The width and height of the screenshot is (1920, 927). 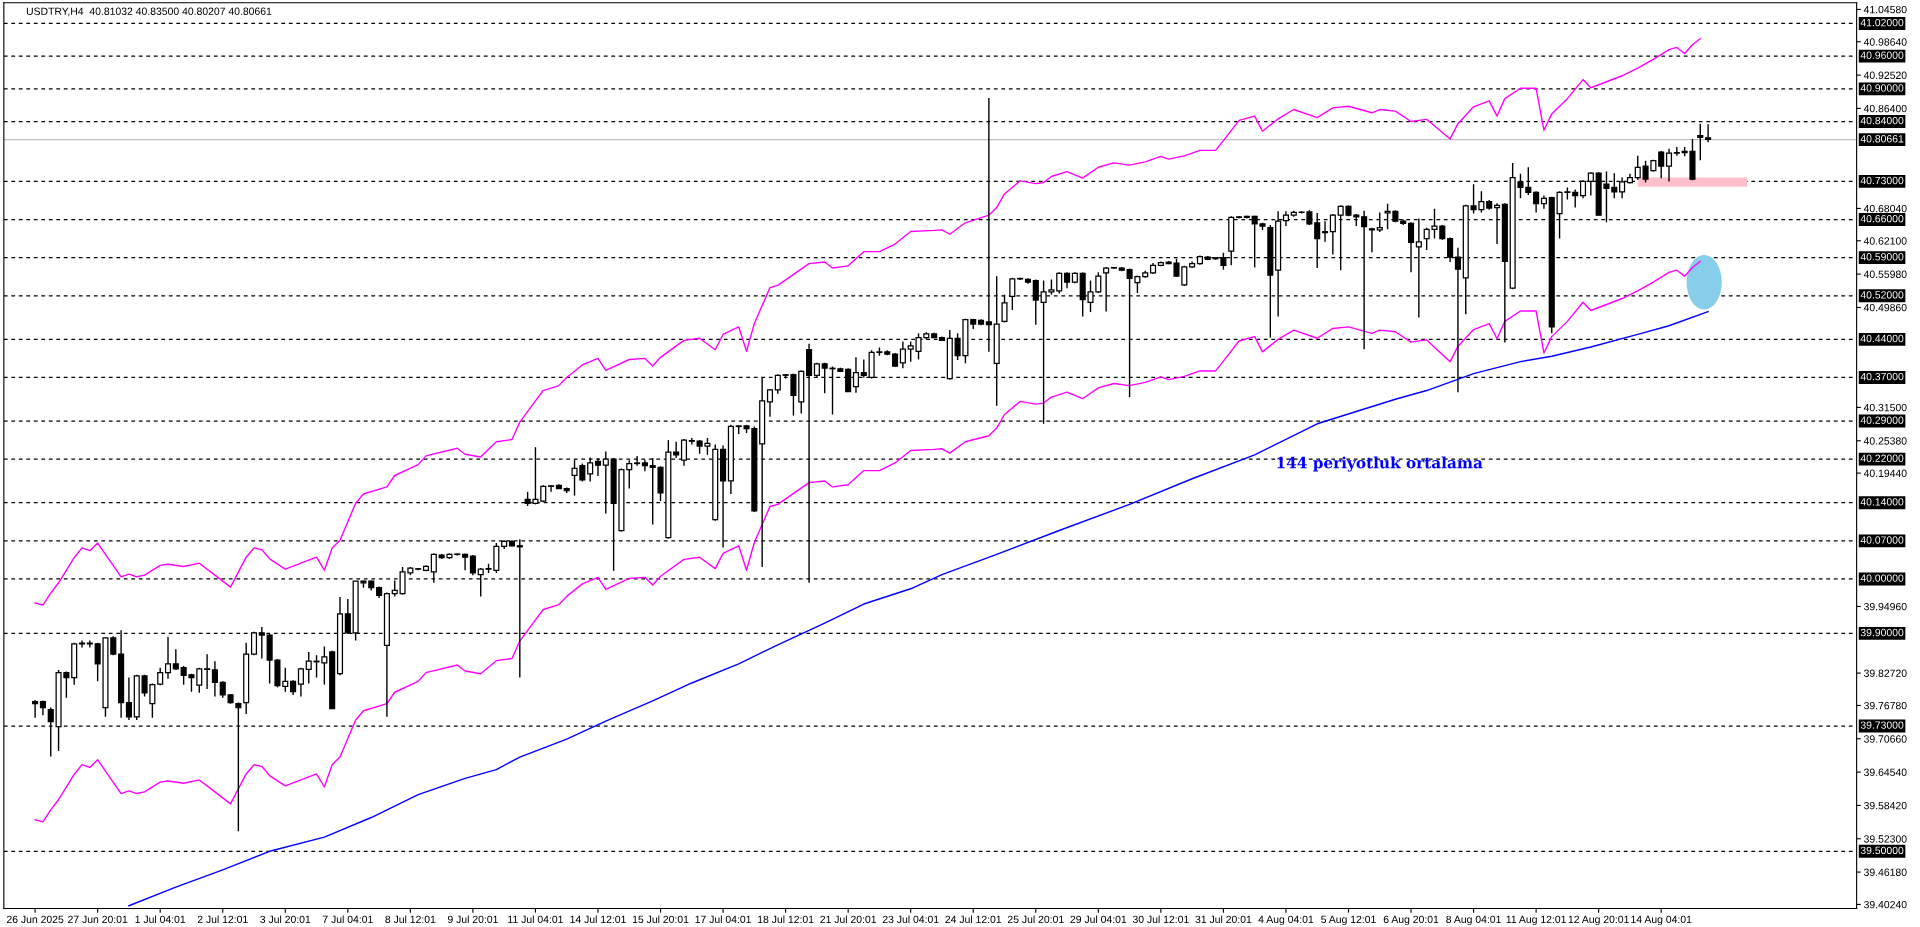 What do you see at coordinates (98, 919) in the screenshot?
I see `x-tick-label: 27 Jun 20:01` at bounding box center [98, 919].